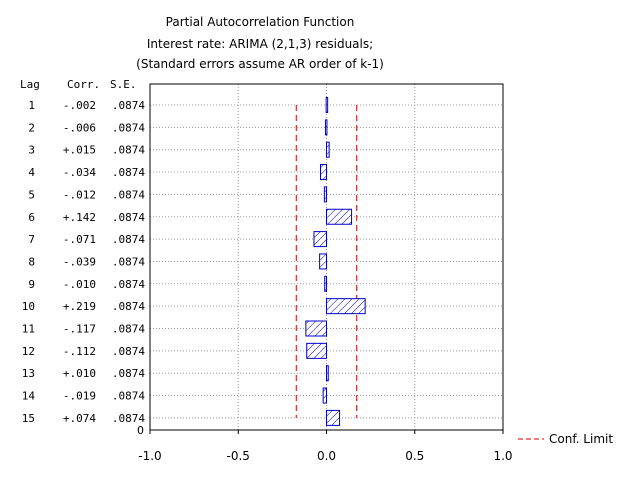 The height and width of the screenshot is (477, 630). Describe the element at coordinates (29, 396) in the screenshot. I see `row-lag-label: 14` at that location.